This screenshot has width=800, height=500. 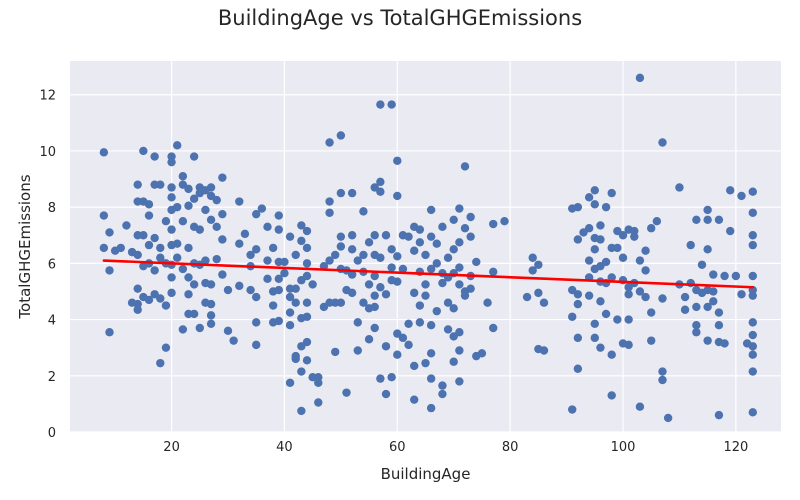 I want to click on y-tick-label: 4, so click(x=52, y=321).